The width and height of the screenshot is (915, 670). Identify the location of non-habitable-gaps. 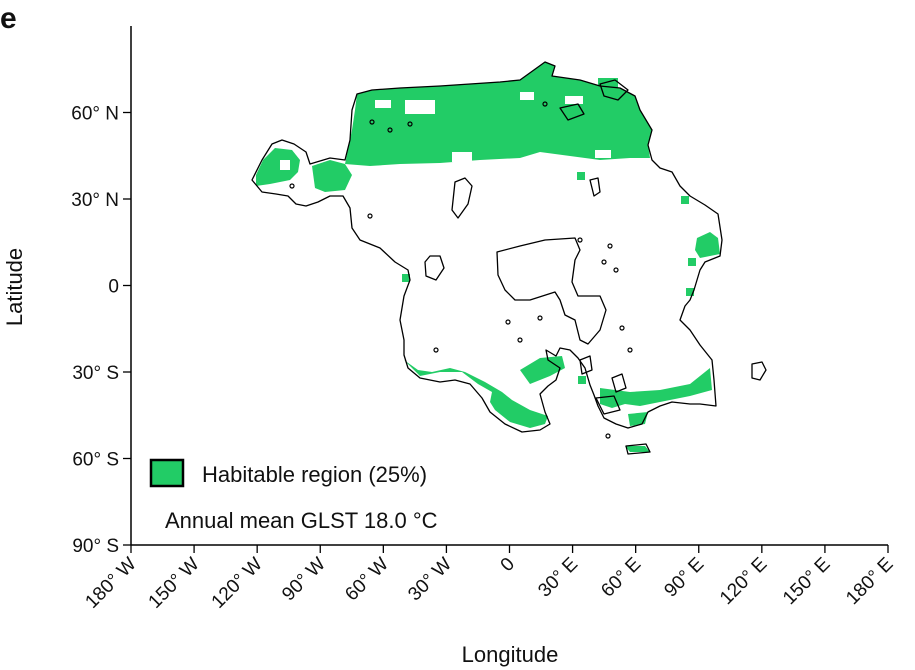
(445, 131).